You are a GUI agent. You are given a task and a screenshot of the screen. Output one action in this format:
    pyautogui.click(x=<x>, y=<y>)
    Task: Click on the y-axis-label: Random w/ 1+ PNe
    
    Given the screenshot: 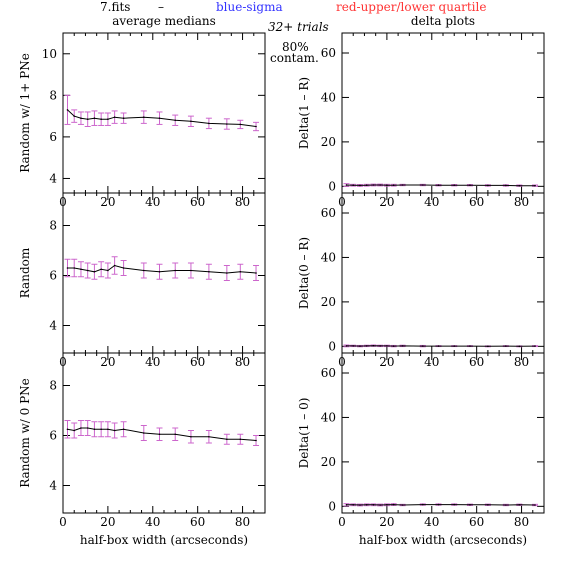 What is the action you would take?
    pyautogui.click(x=25, y=113)
    